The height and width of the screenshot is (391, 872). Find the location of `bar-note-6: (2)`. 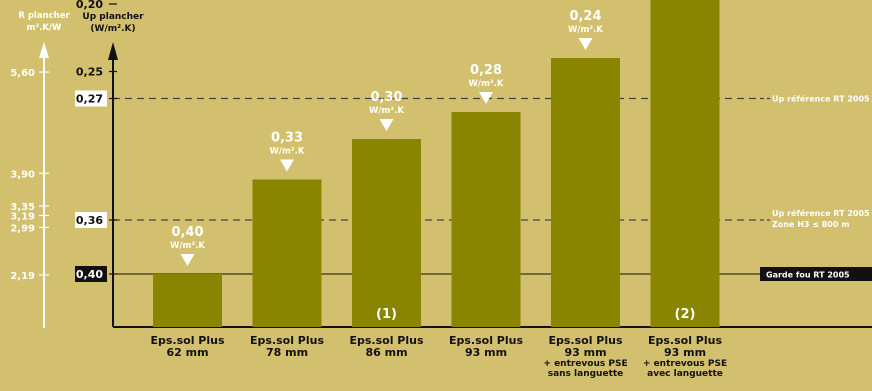

bar-note-6: (2) is located at coordinates (685, 314).